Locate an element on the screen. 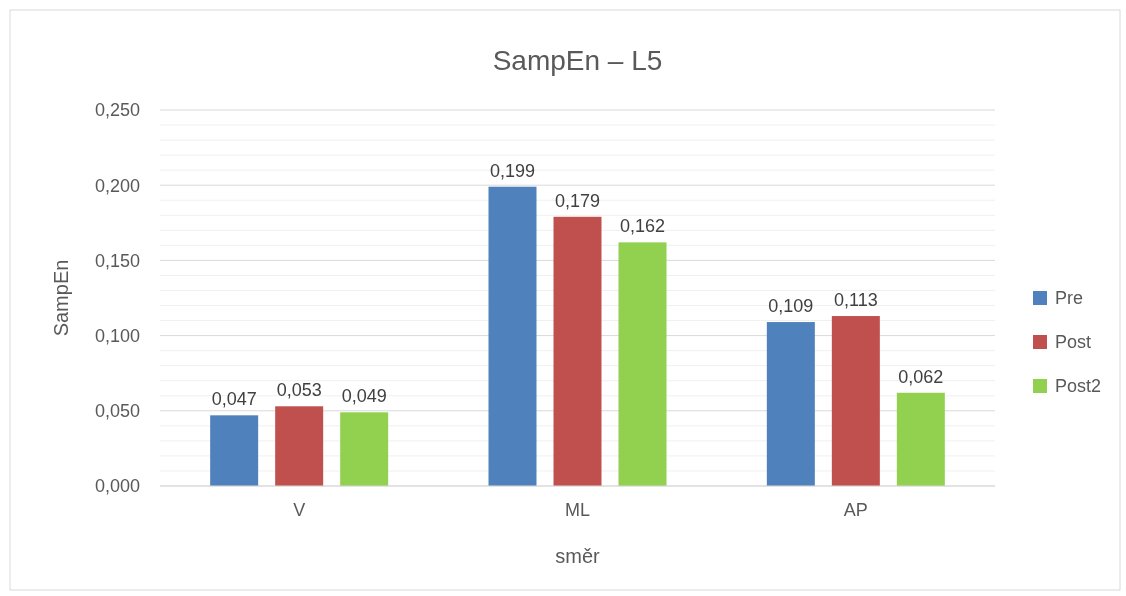 This screenshot has width=1126, height=596. legend-label: Post2 is located at coordinates (1078, 386).